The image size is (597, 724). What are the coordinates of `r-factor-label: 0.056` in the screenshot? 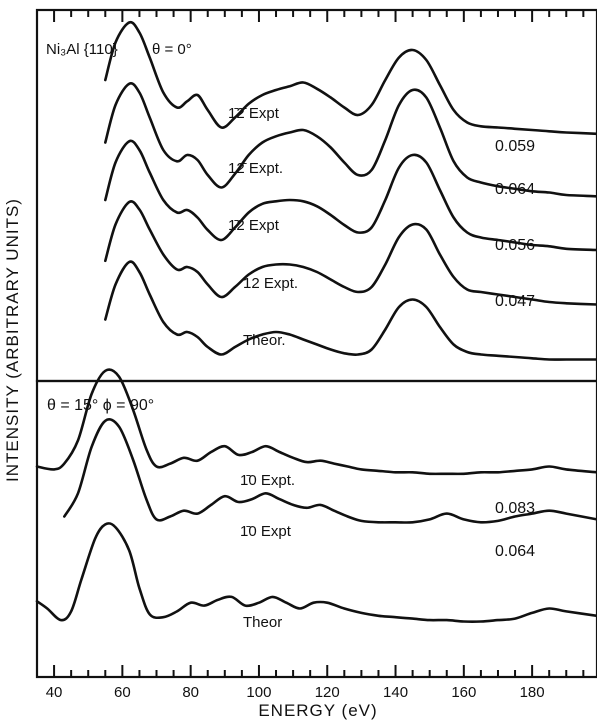 It's located at (515, 245).